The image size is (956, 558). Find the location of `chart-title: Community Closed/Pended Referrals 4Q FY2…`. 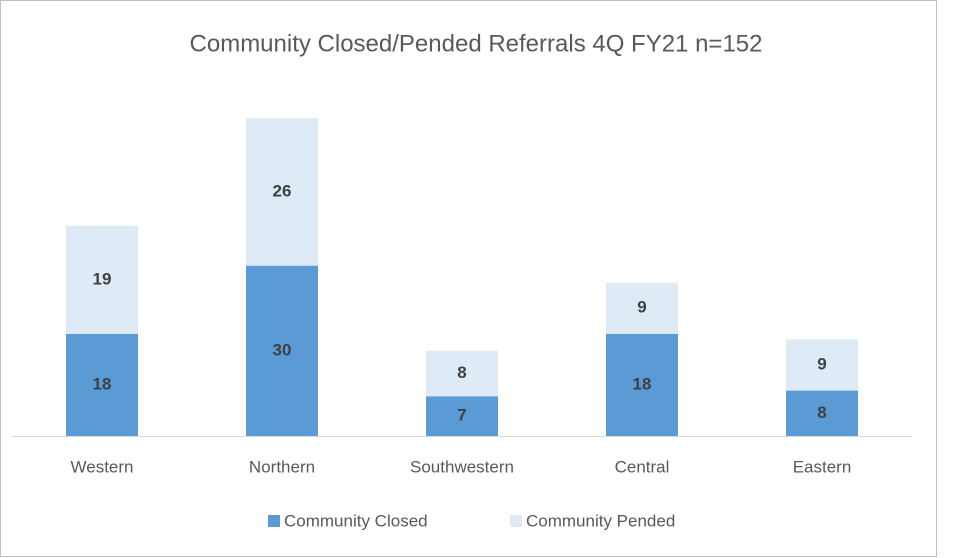

chart-title: Community Closed/Pended Referrals 4Q FY2… is located at coordinates (476, 43).